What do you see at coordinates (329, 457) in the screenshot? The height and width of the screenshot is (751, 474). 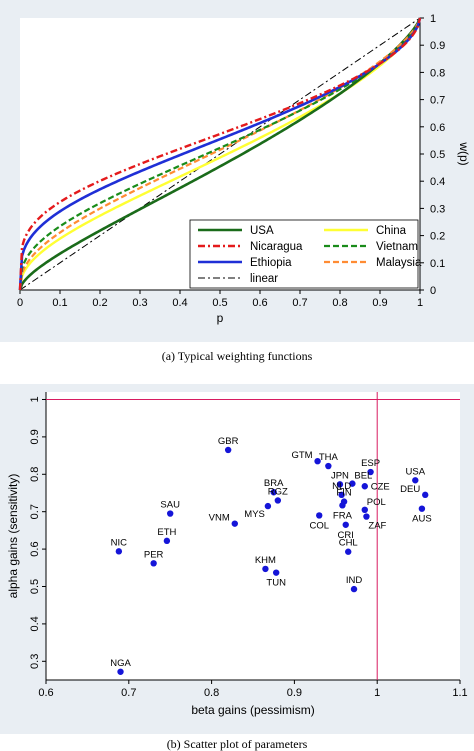 I see `point-label-tha: THA` at bounding box center [329, 457].